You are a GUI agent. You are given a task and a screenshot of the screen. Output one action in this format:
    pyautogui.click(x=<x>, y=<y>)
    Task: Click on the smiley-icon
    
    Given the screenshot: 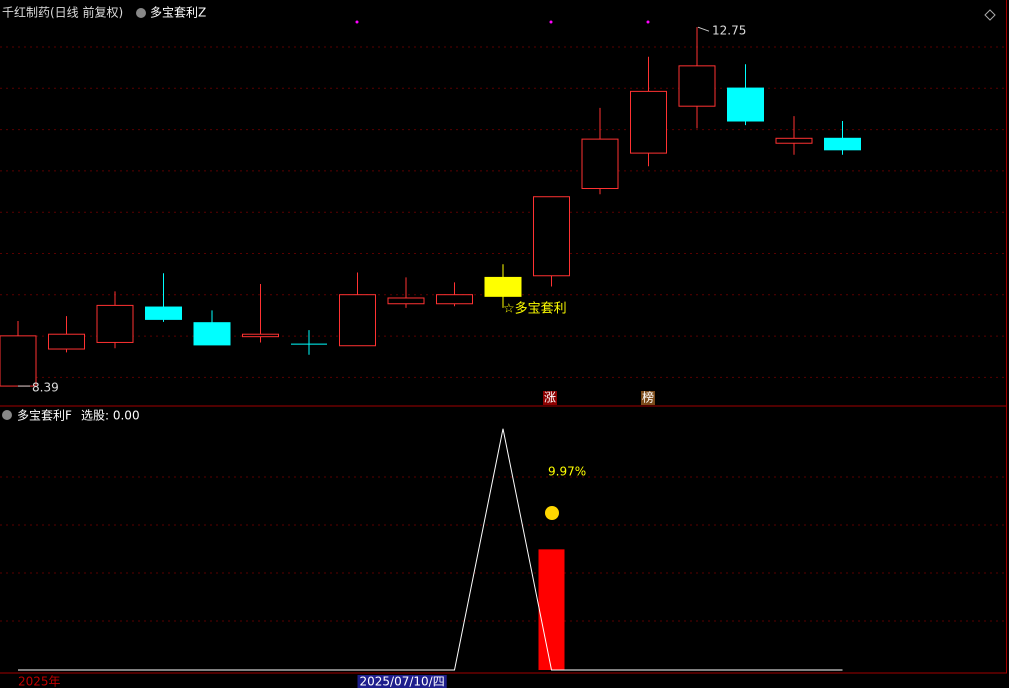 What is the action you would take?
    pyautogui.click(x=552, y=513)
    